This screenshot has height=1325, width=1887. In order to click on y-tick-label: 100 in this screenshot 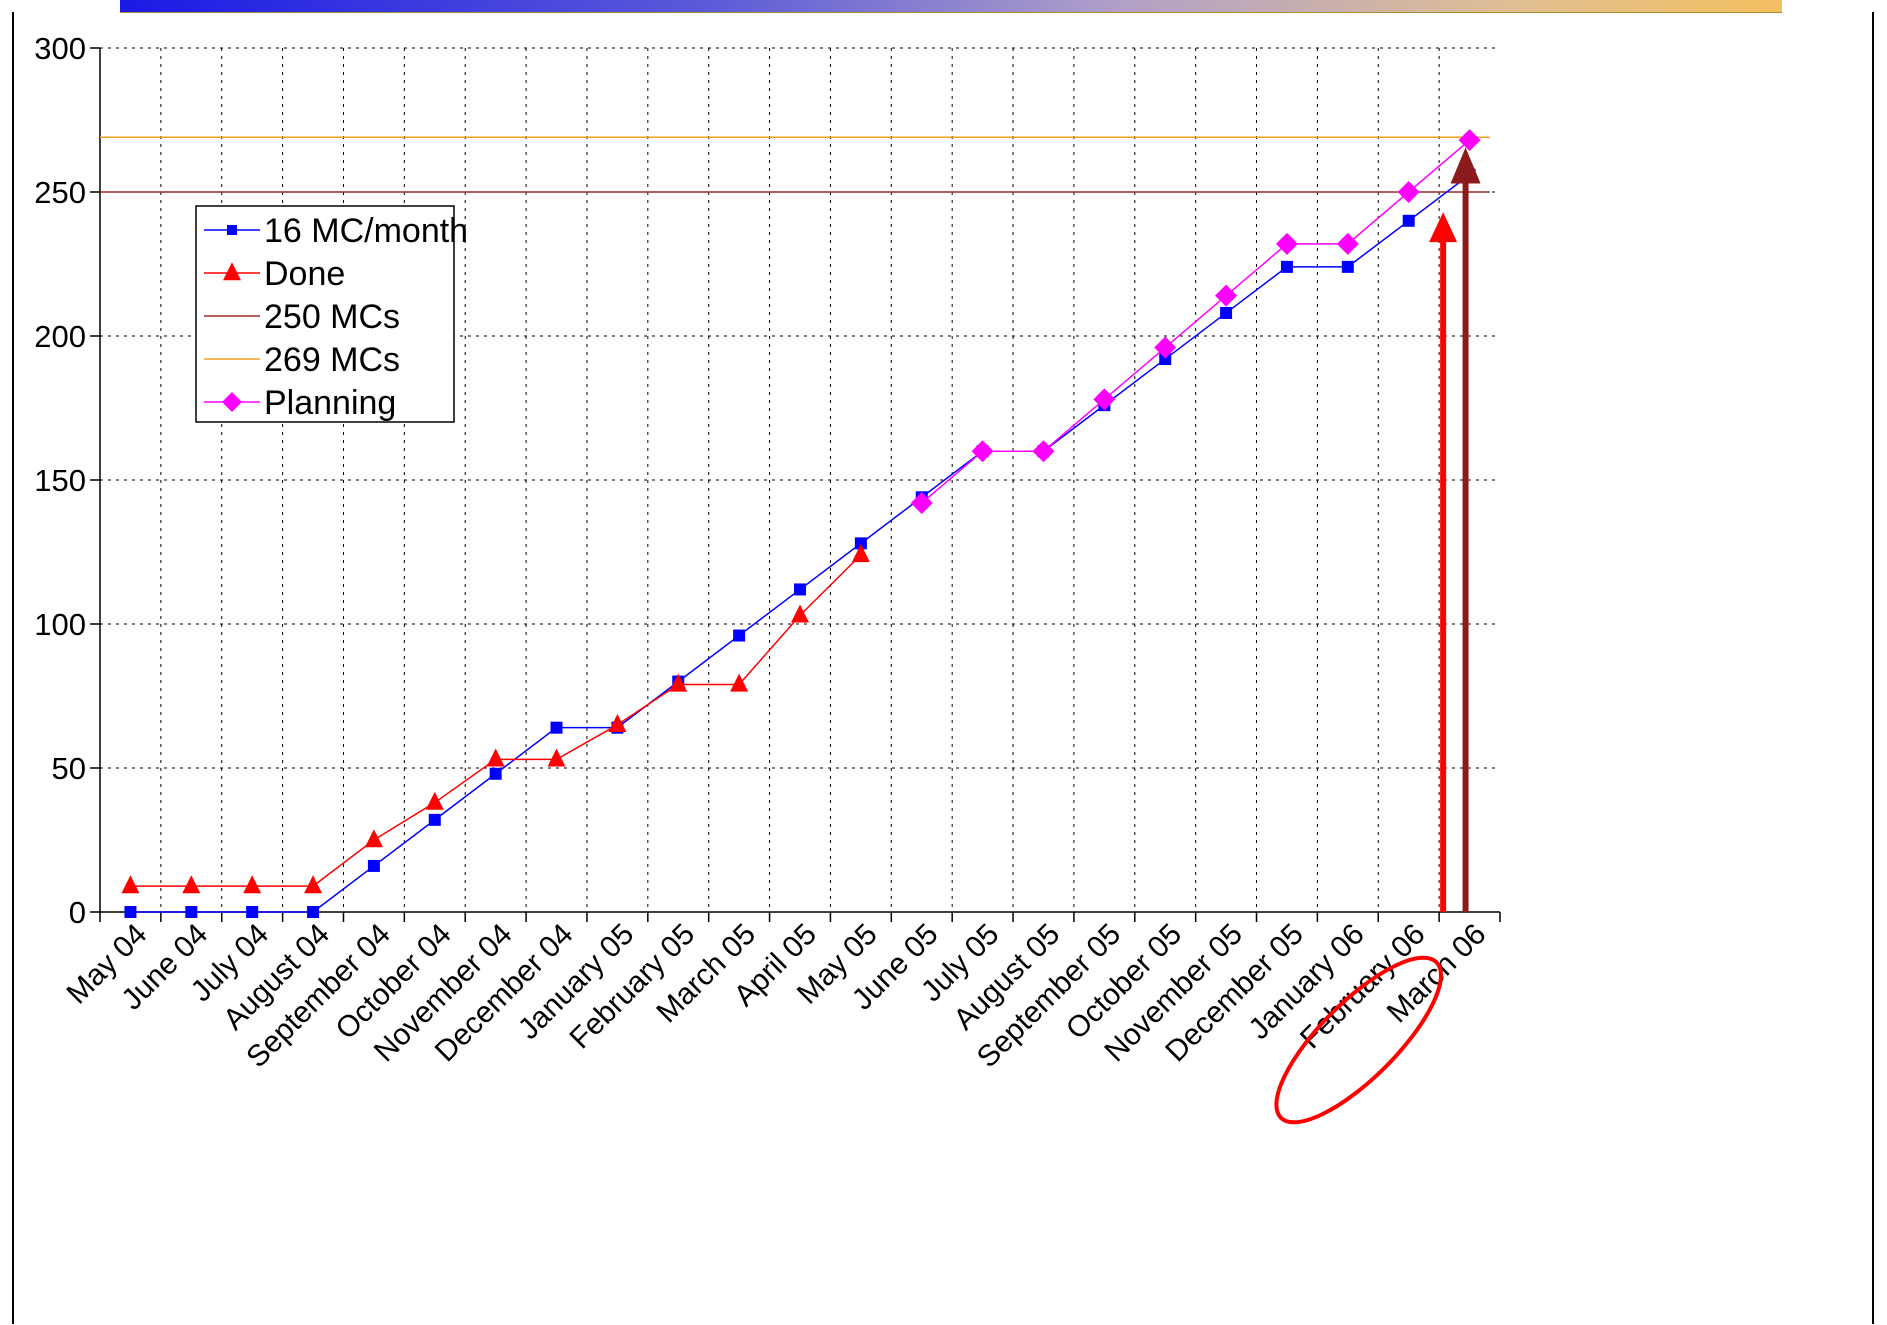, I will do `click(60, 624)`.